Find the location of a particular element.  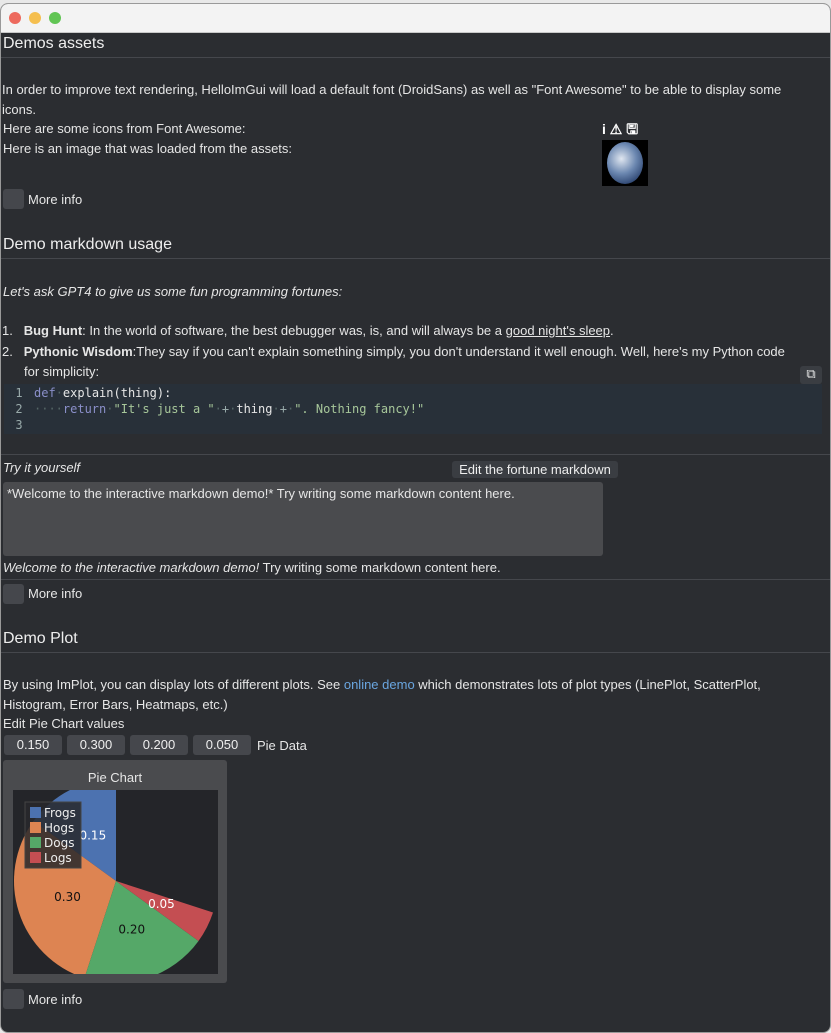

section-title-plot: Demo Plot is located at coordinates (40, 638).